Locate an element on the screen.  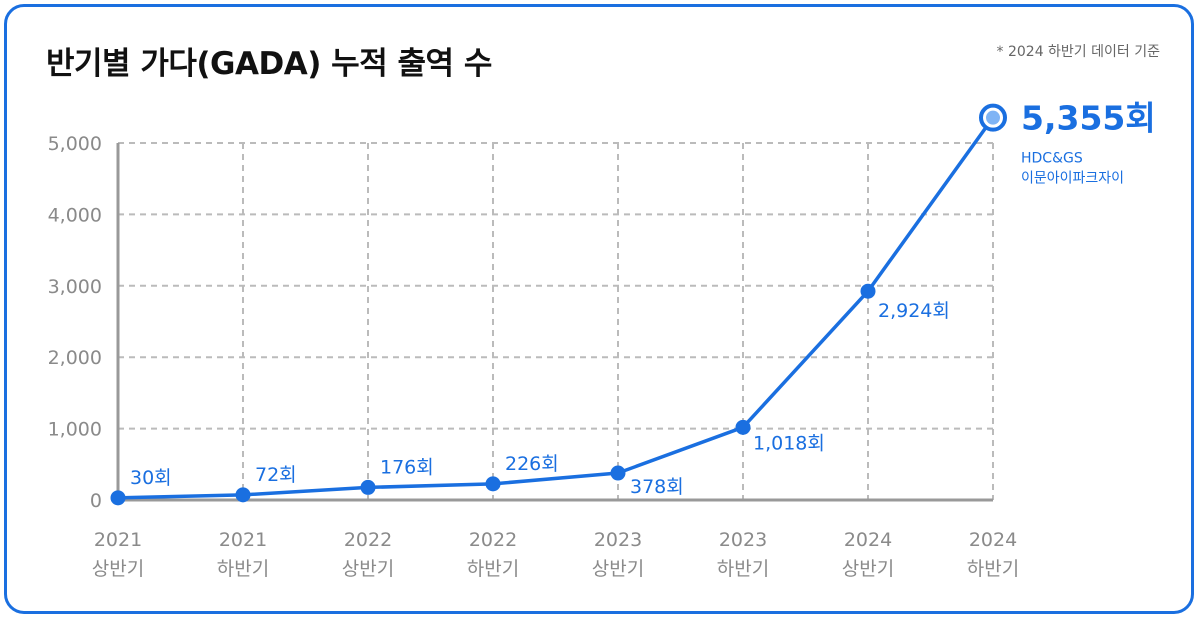
data-label: 226회 is located at coordinates (532, 464).